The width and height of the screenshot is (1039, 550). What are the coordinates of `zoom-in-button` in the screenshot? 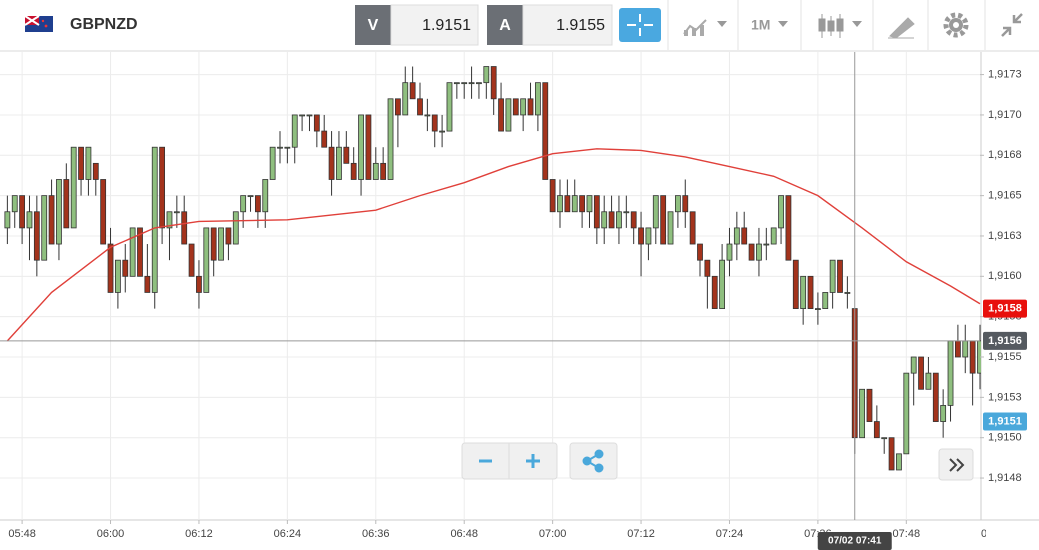 It's located at (533, 461).